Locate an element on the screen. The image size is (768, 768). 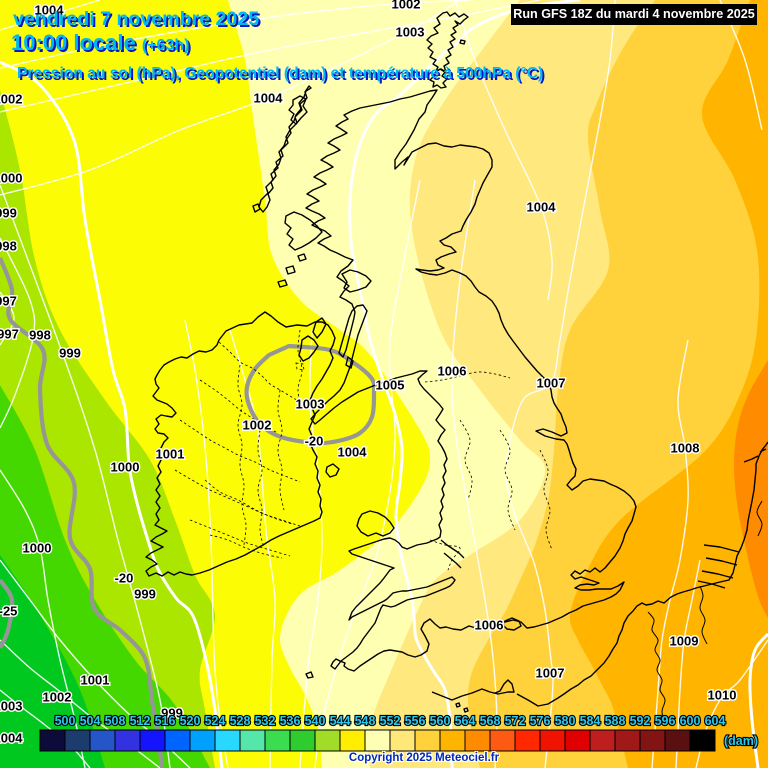
svg-text: 1008 is located at coordinates (685, 448).